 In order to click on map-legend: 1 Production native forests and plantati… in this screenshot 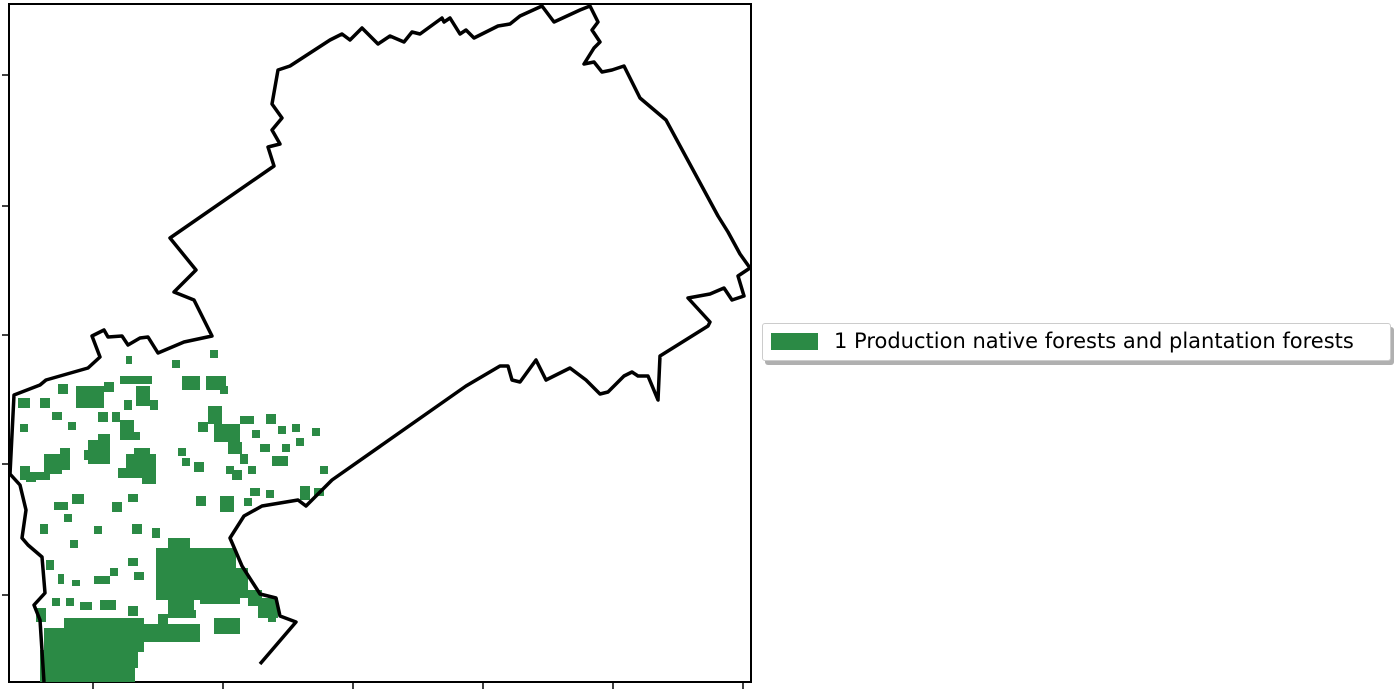, I will do `click(1076, 342)`.